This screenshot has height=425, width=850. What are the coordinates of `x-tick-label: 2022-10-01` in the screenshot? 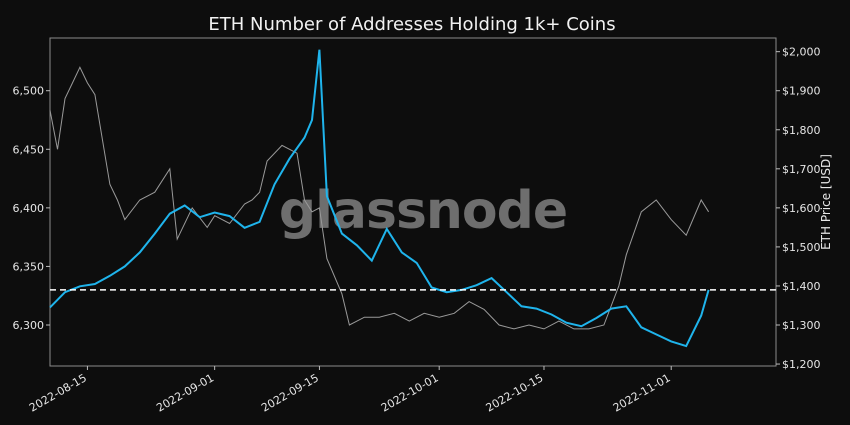 It's located at (410, 392).